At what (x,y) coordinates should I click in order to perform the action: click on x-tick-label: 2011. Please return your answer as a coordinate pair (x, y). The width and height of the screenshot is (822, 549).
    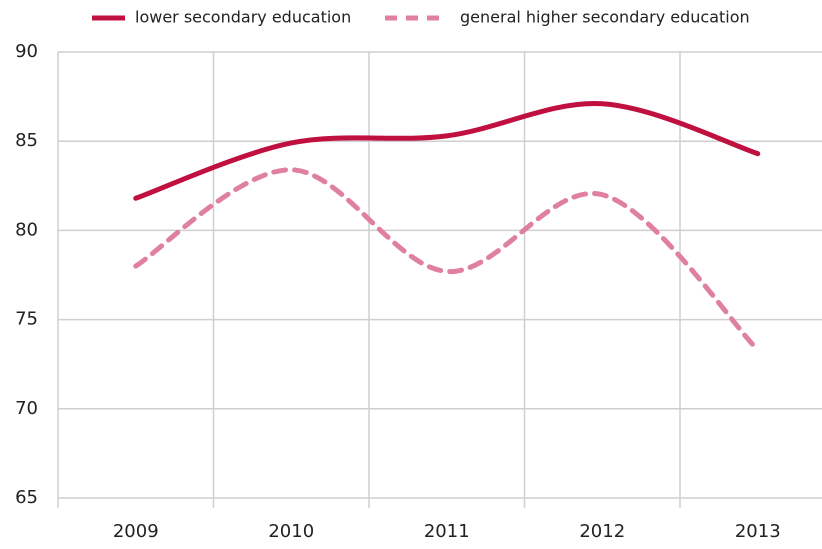
    Looking at the image, I should click on (447, 531).